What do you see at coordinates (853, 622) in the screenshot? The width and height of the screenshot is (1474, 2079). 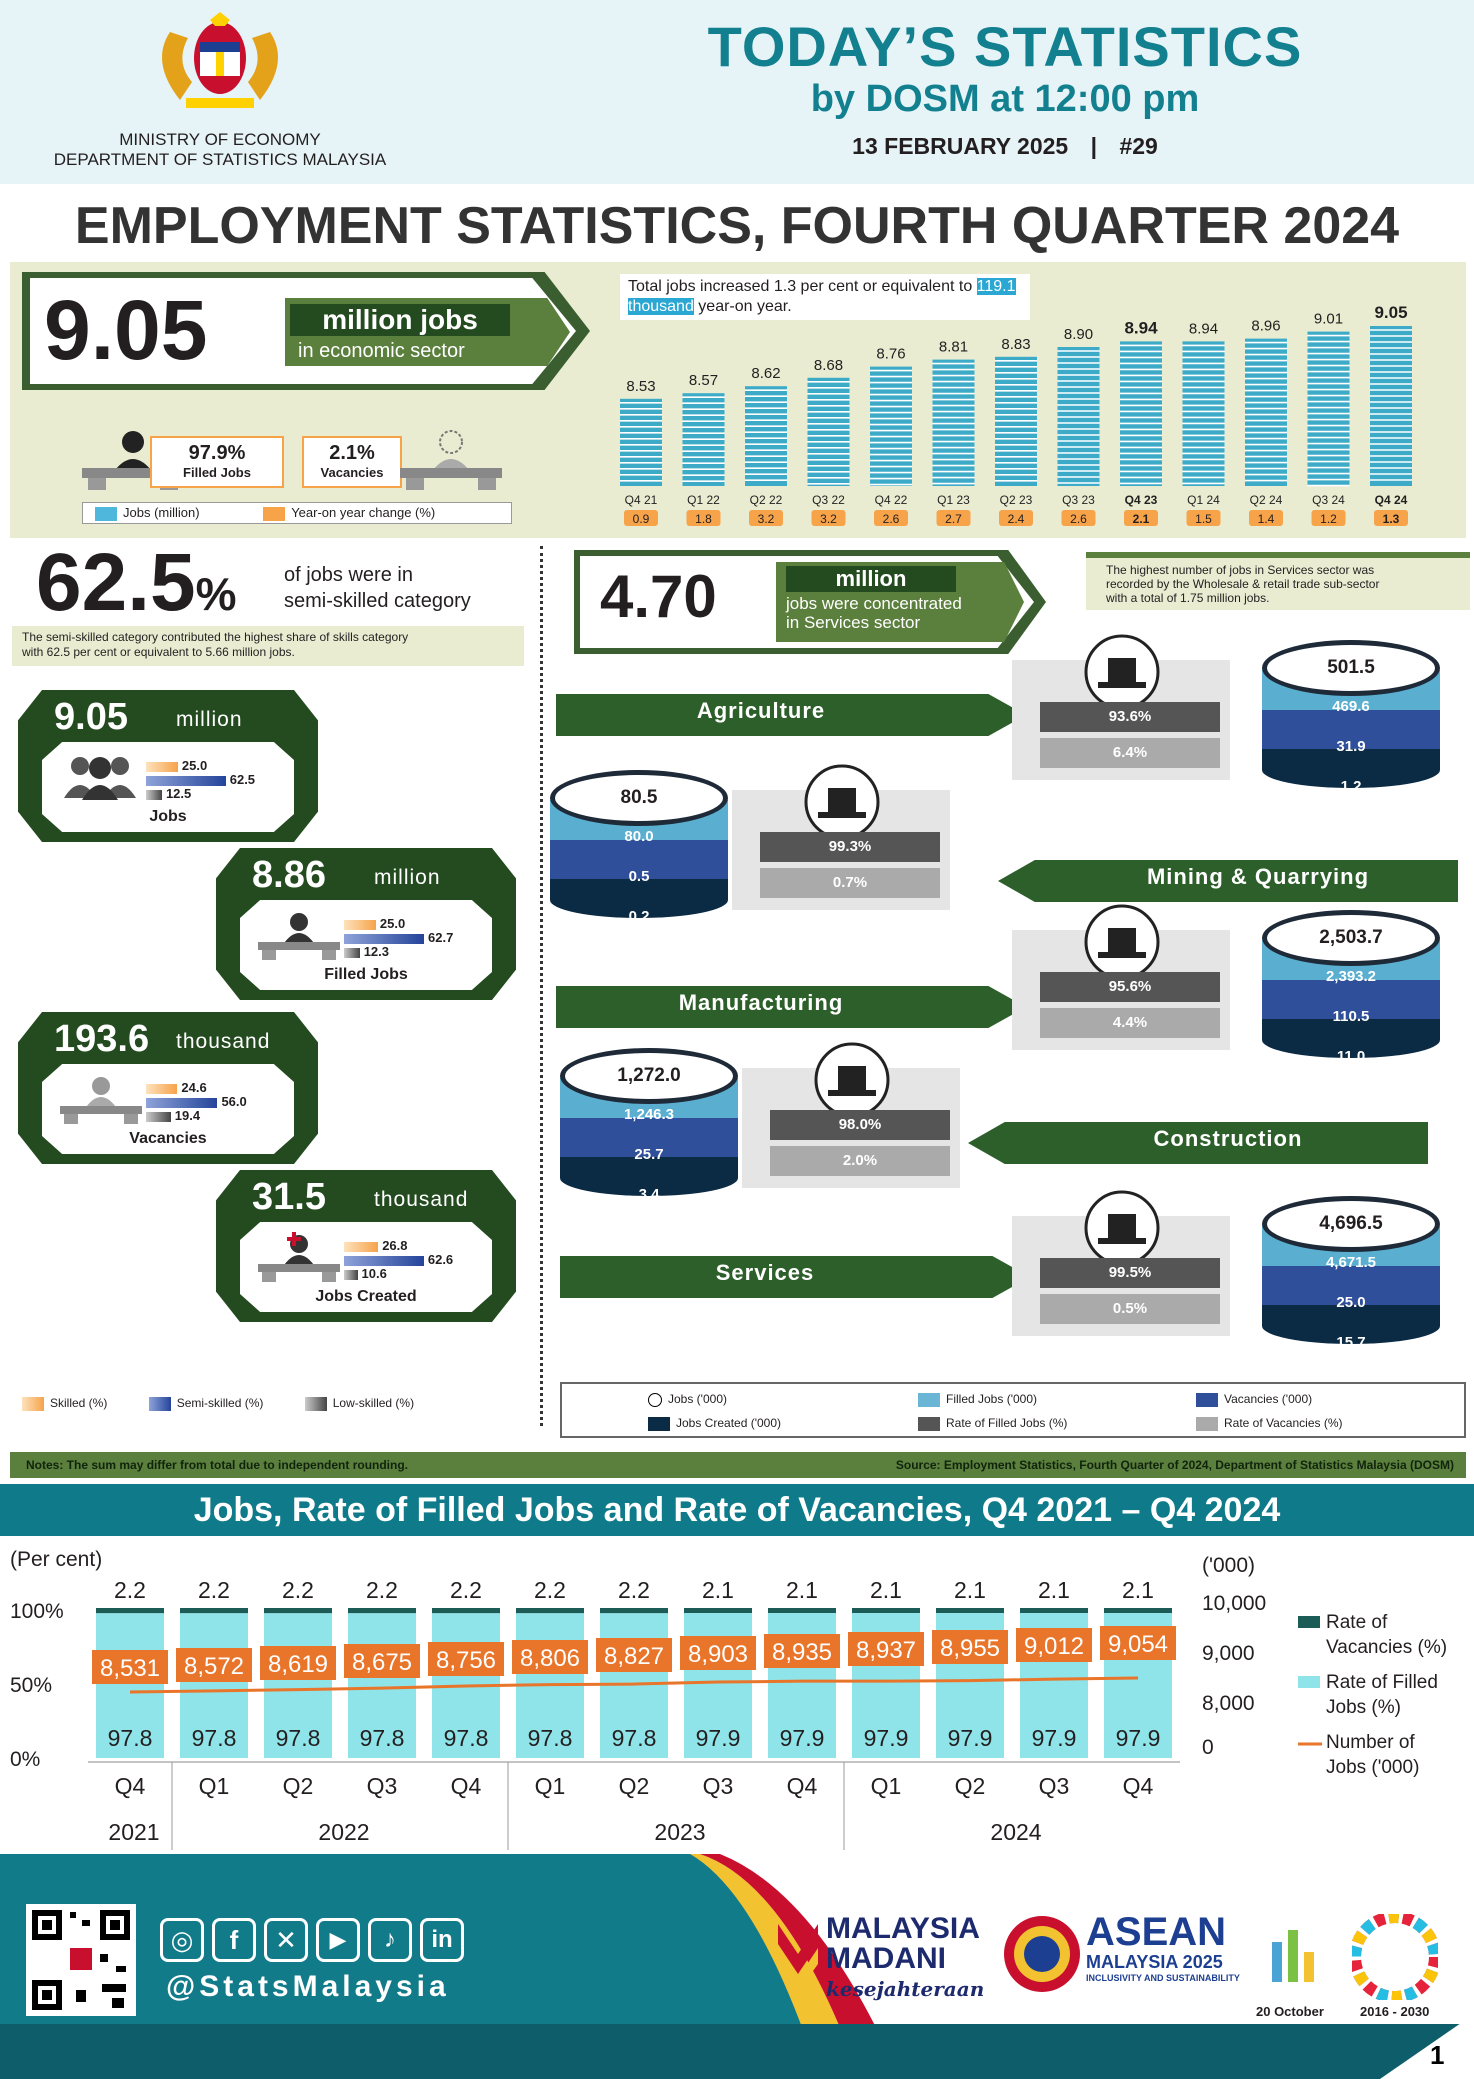 I see `services-hero-sub2: in Services sector` at bounding box center [853, 622].